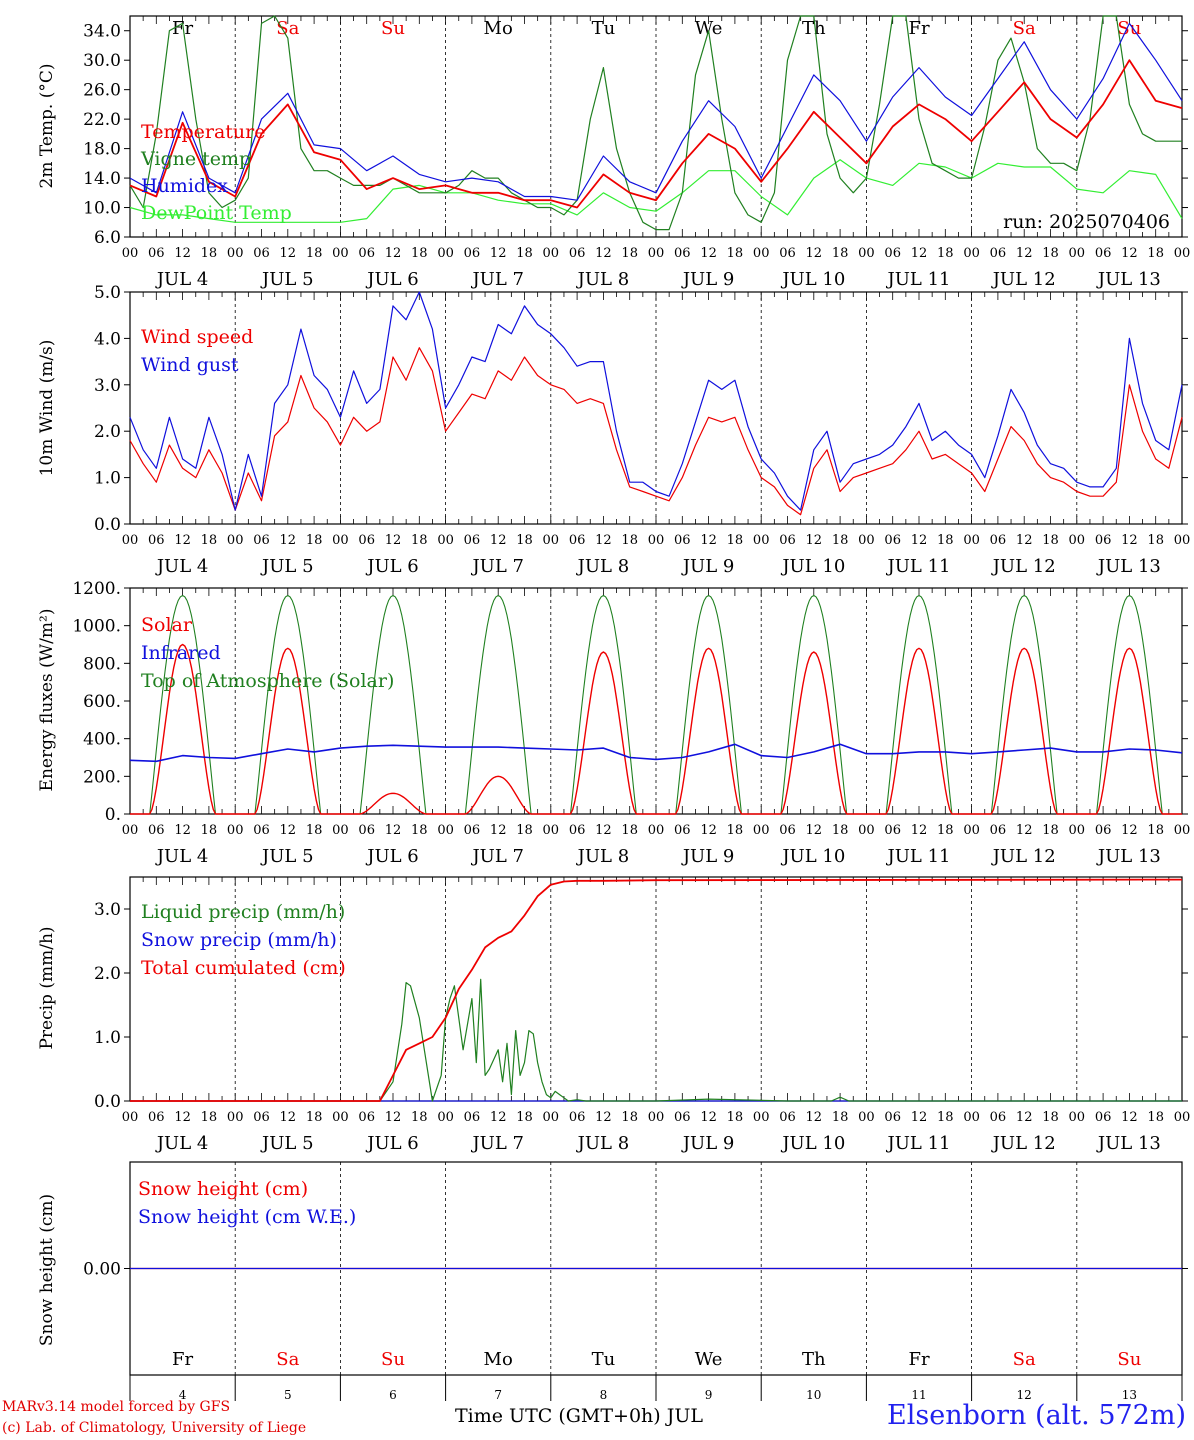 This screenshot has height=1440, width=1194. Describe the element at coordinates (393, 1359) in the screenshot. I see `weekday-label: Su` at that location.